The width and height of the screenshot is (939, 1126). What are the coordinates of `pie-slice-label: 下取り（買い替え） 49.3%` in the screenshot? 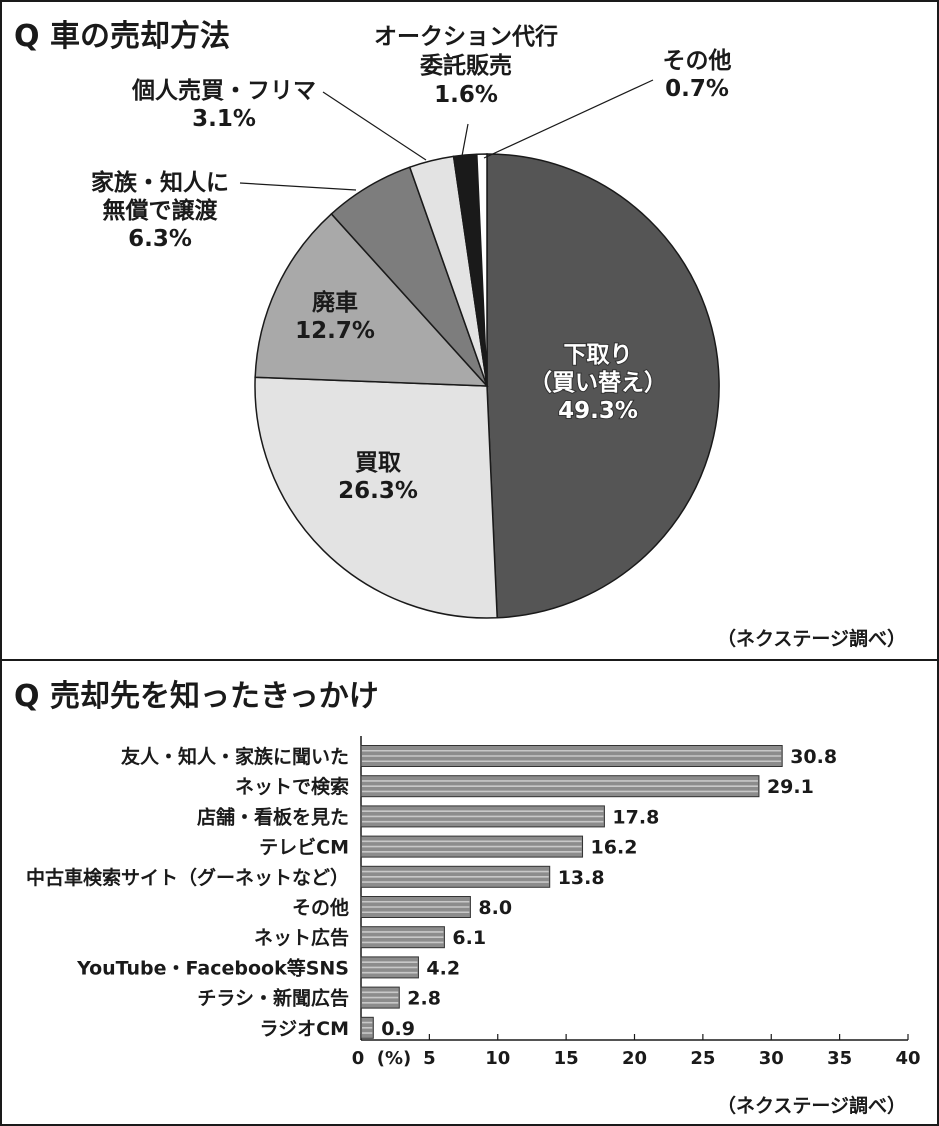 It's located at (598, 383).